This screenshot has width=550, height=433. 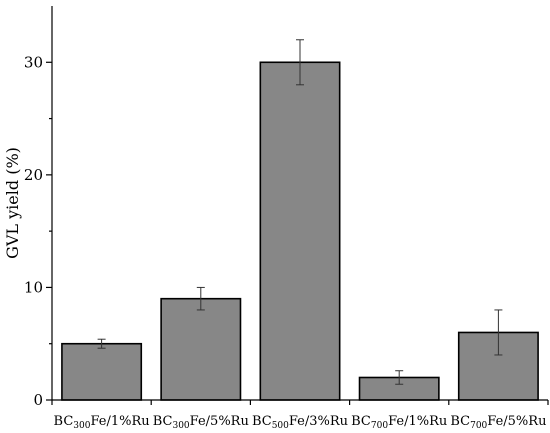 What do you see at coordinates (38, 400) in the screenshot?
I see `y-tick-label-0: 0` at bounding box center [38, 400].